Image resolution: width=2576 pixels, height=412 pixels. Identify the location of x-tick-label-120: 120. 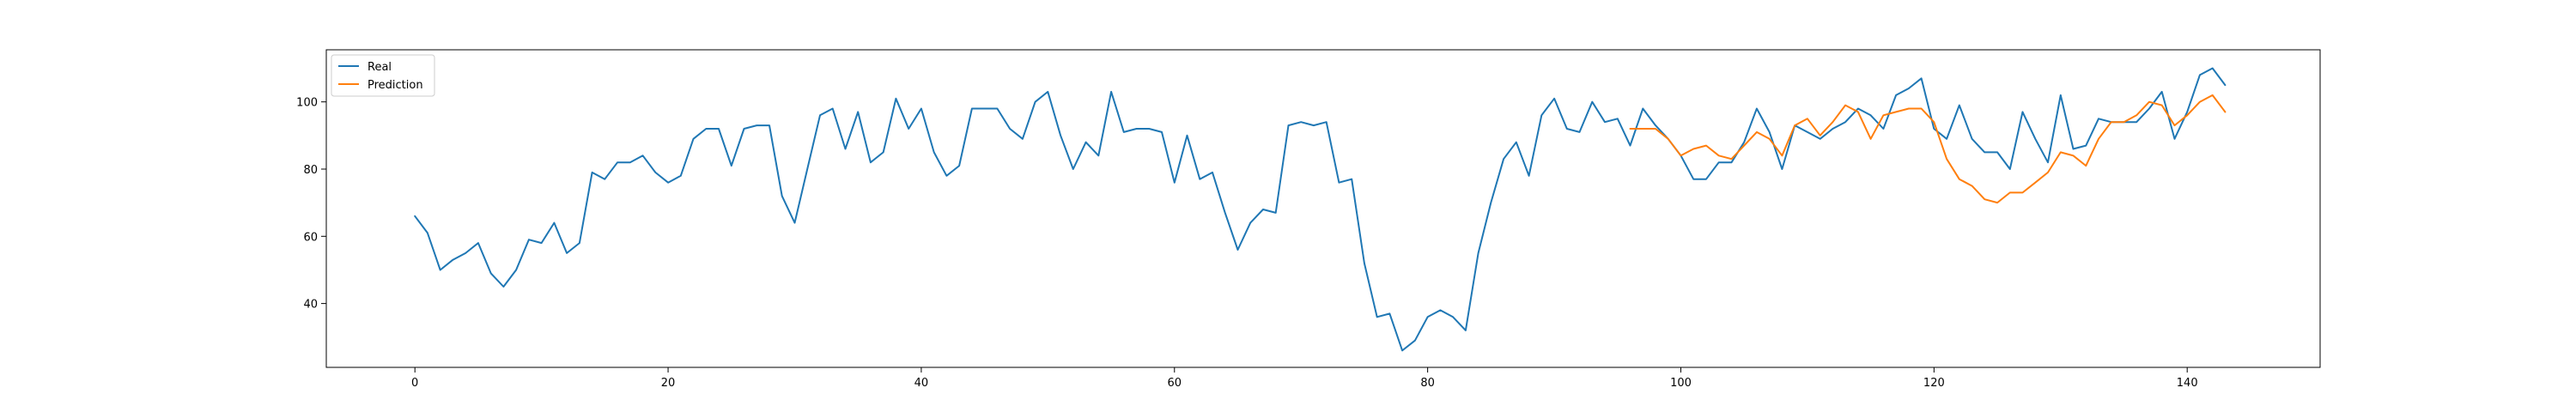
(1934, 383).